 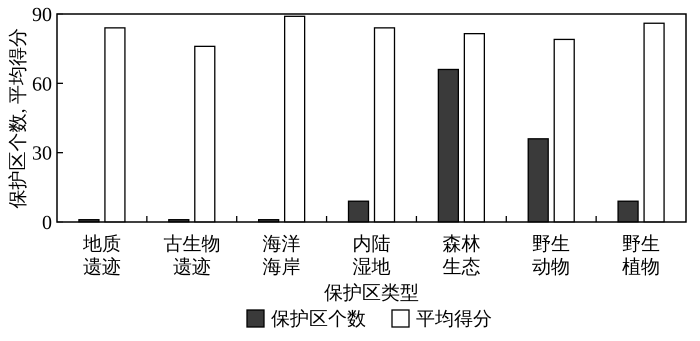 I want to click on legend-label: 平均得分, so click(x=454, y=319).